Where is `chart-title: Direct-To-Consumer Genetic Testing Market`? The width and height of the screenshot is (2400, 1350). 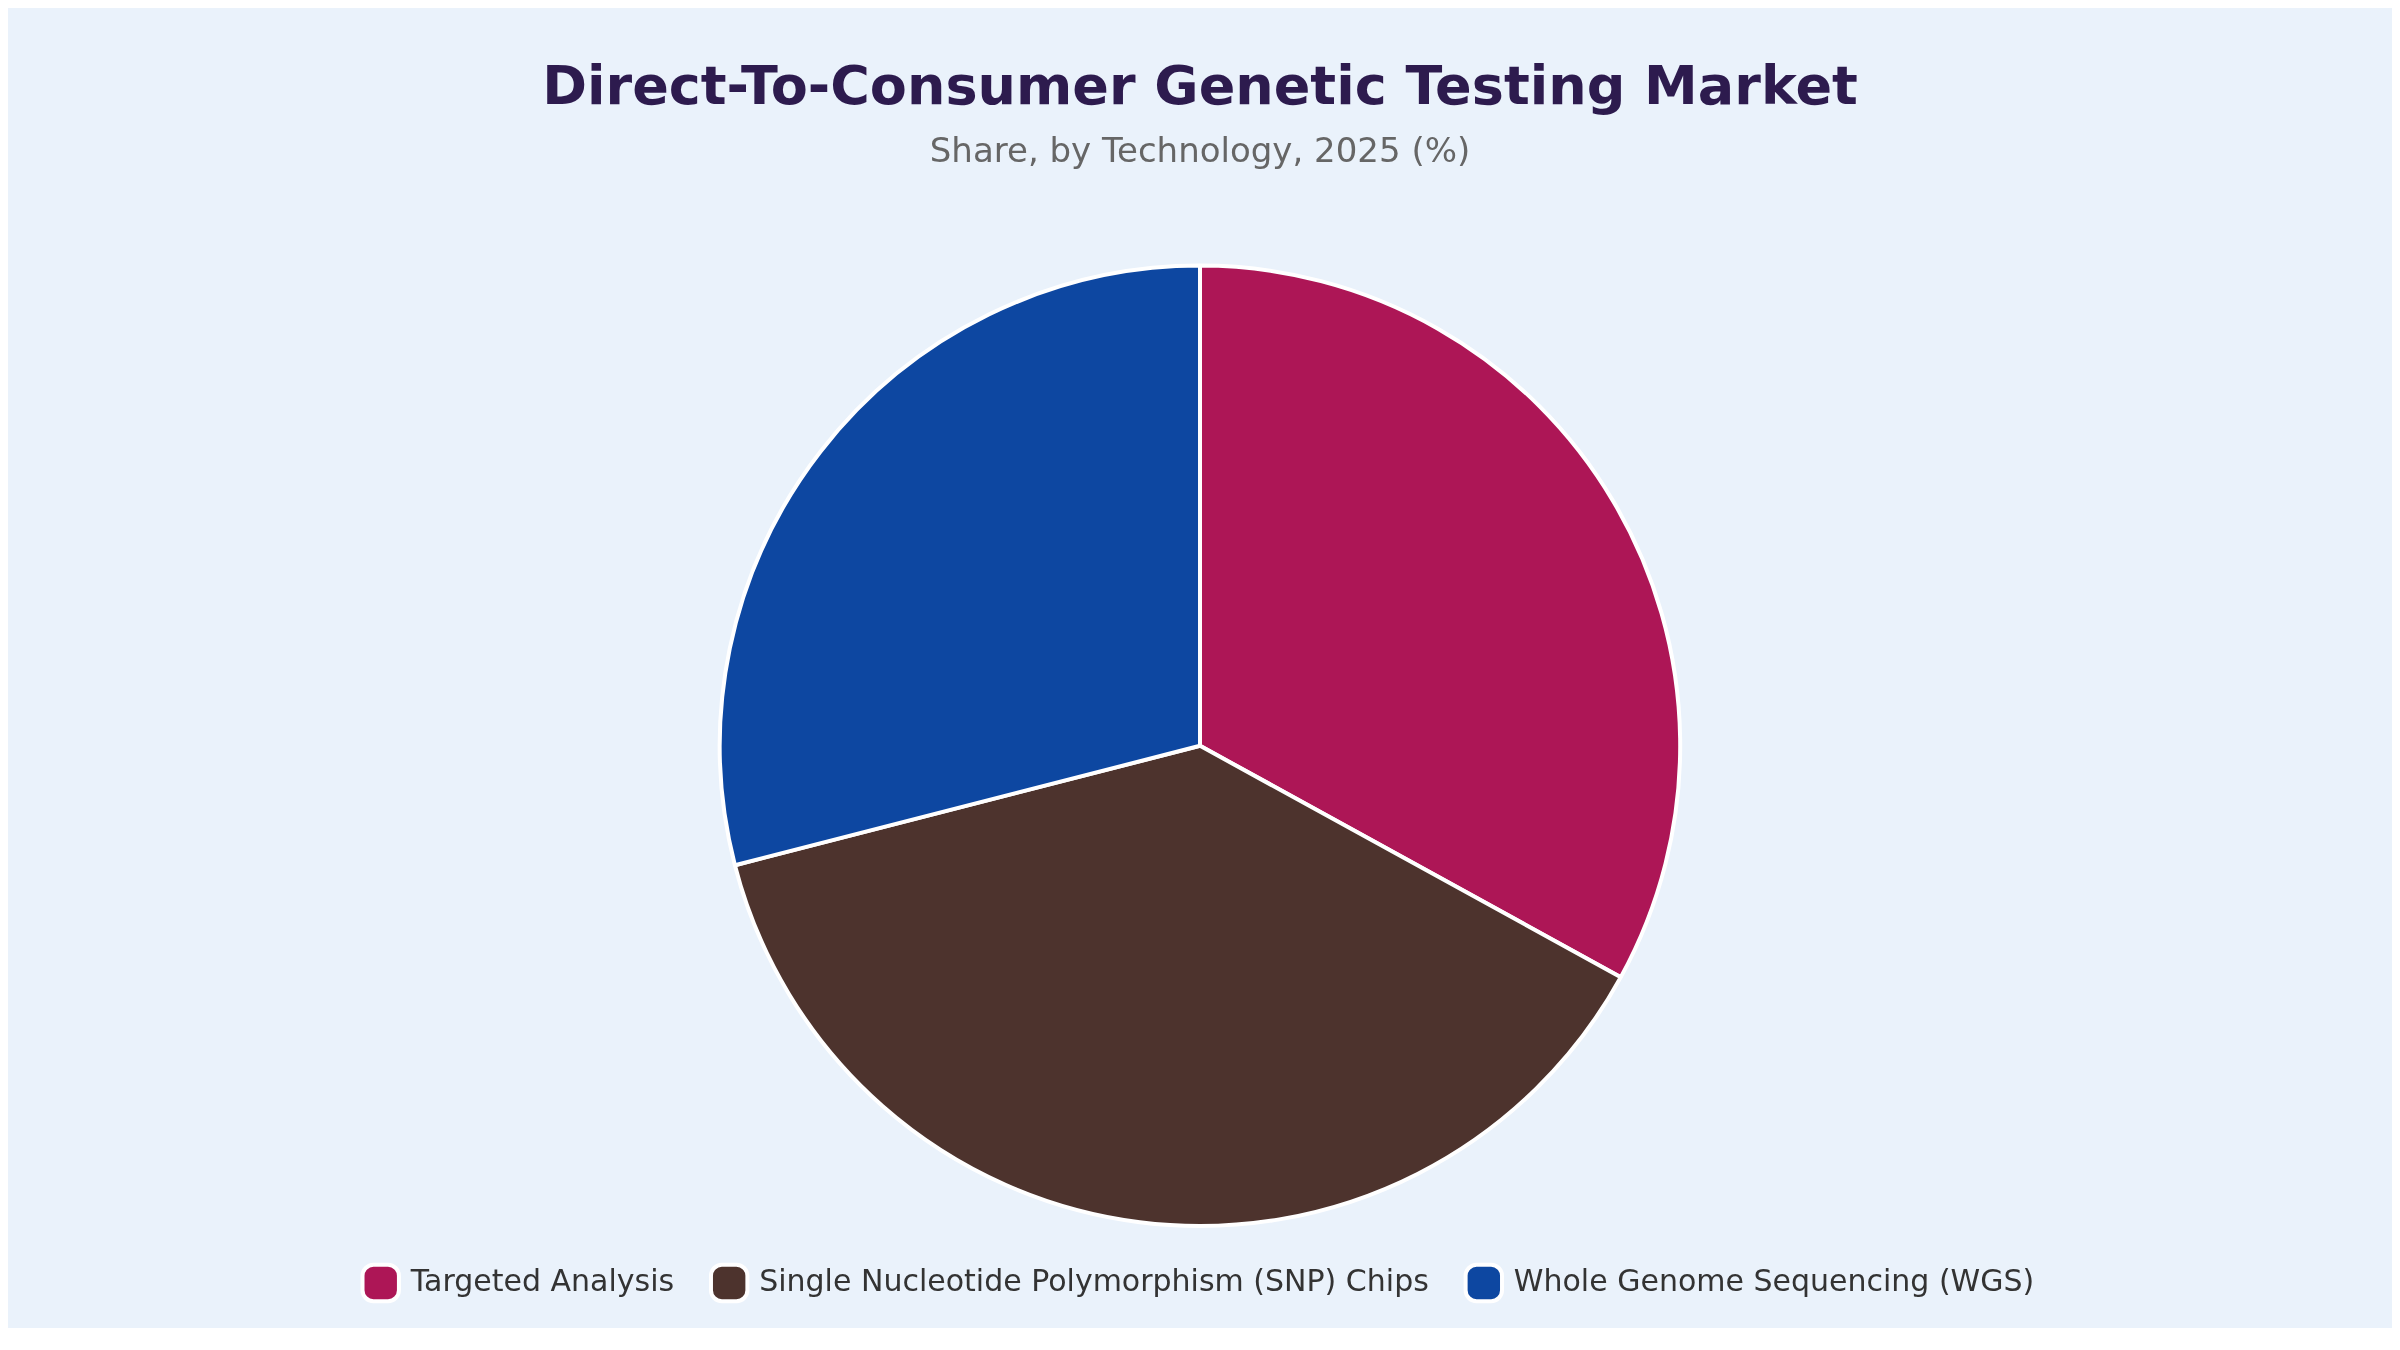
chart-title: Direct-To-Consumer Genetic Testing Market is located at coordinates (1200, 86).